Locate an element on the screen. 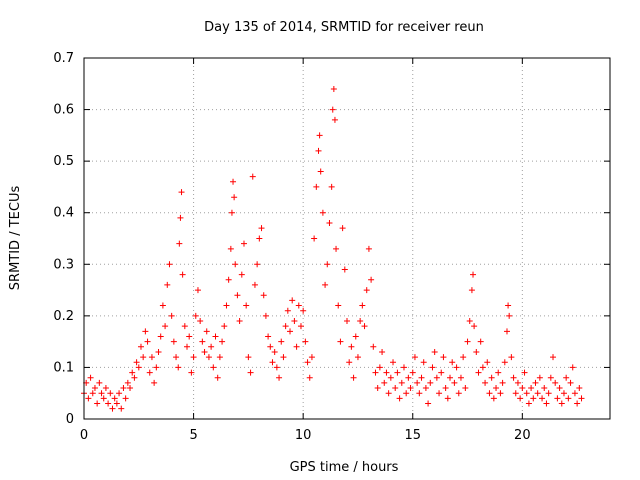  x-tick-label: 10 is located at coordinates (303, 435).